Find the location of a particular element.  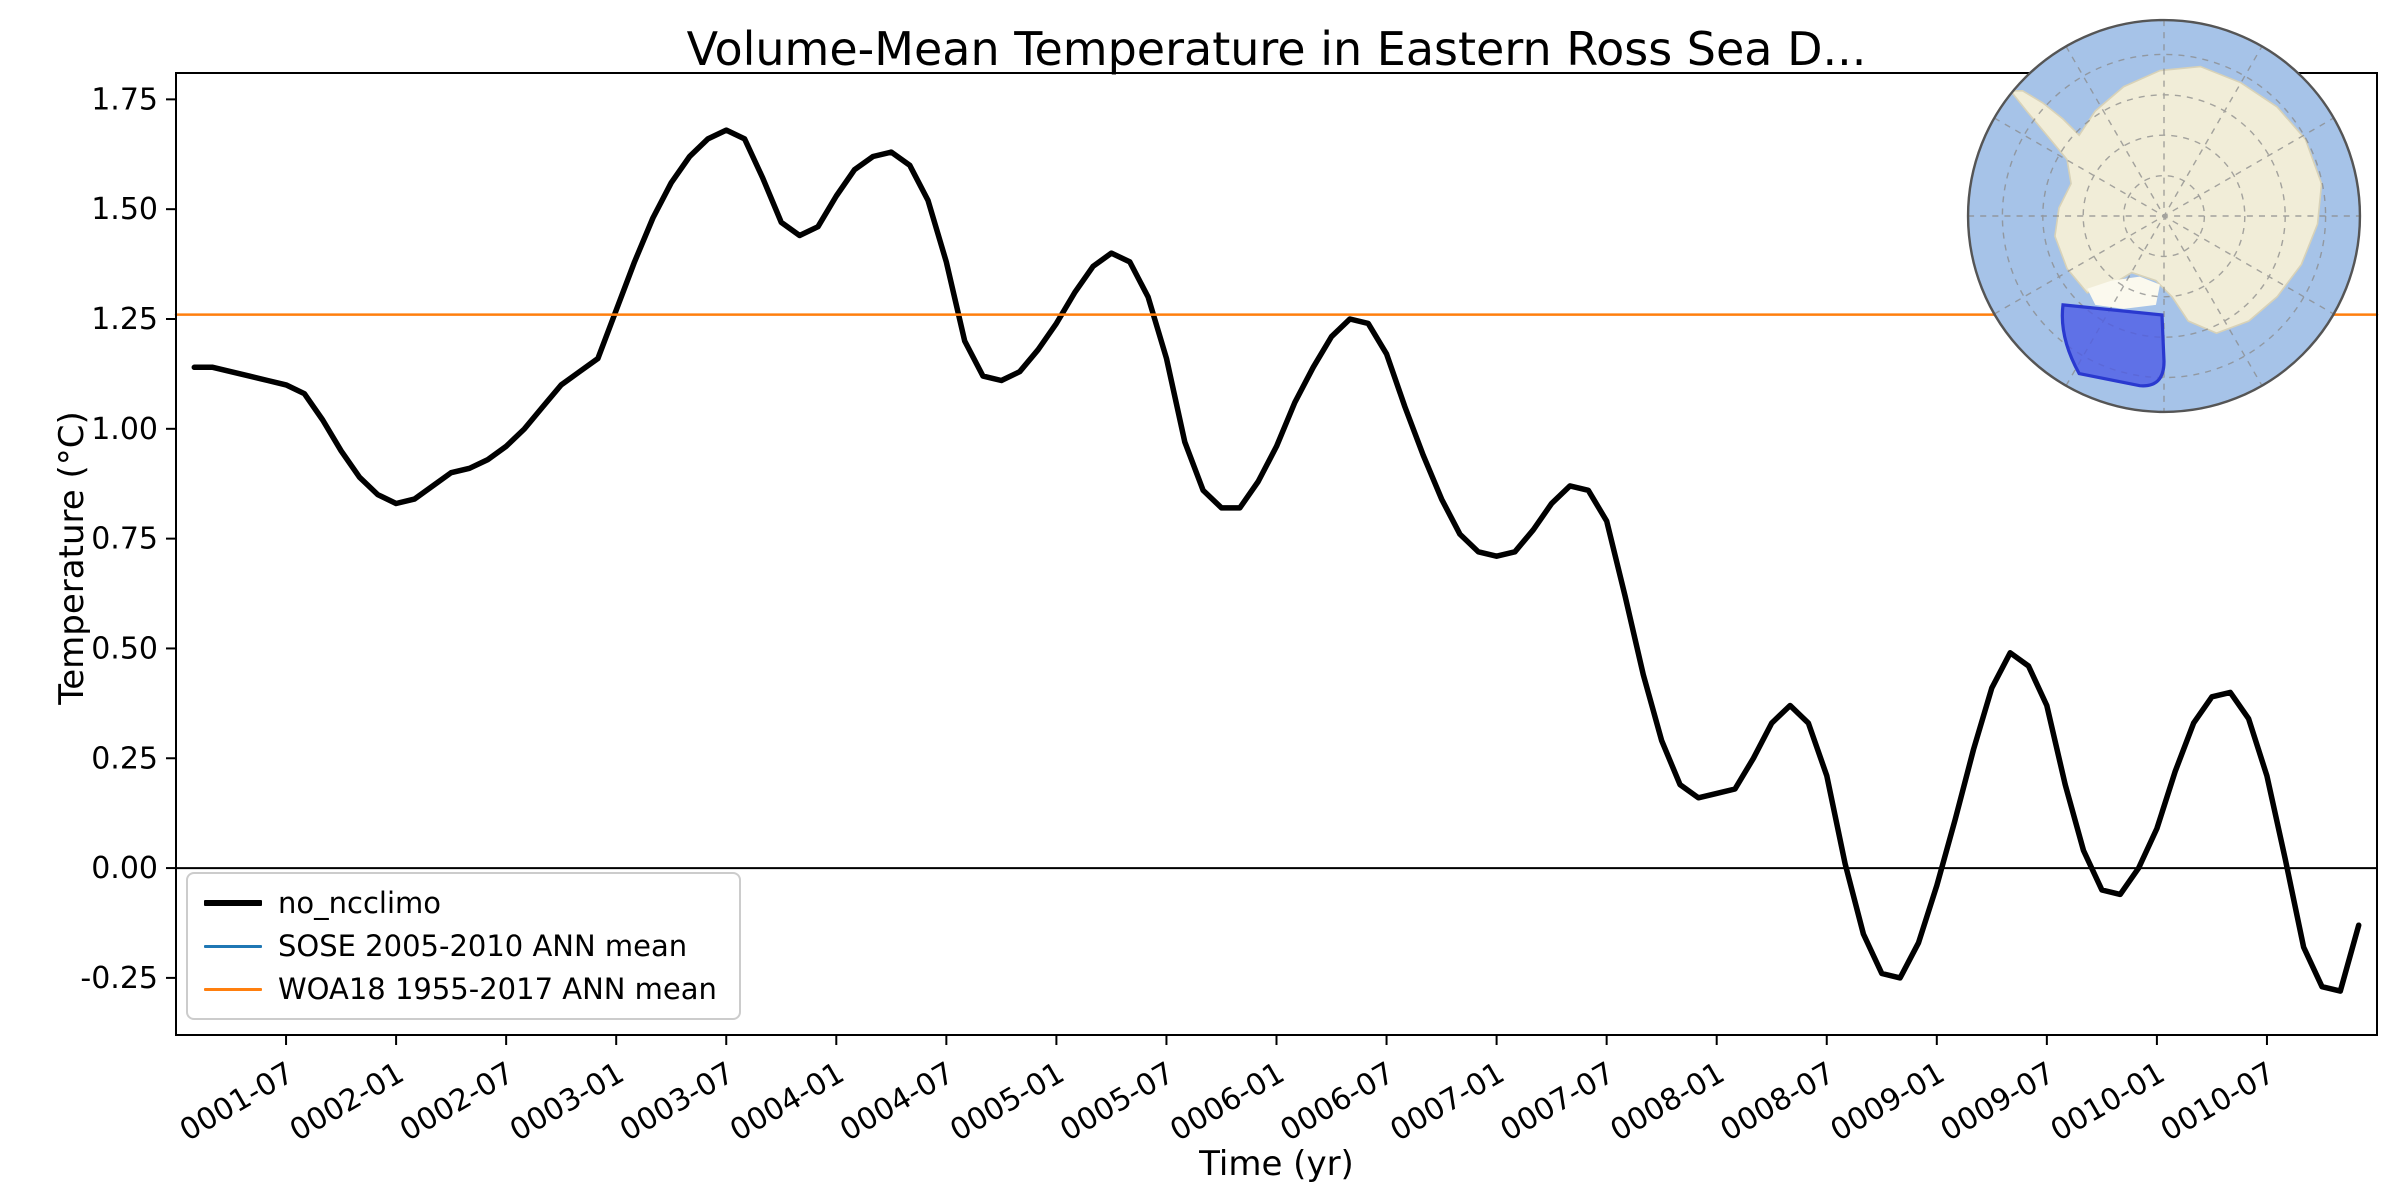

inset-ross-ice-shelf is located at coordinates (2123, 292).